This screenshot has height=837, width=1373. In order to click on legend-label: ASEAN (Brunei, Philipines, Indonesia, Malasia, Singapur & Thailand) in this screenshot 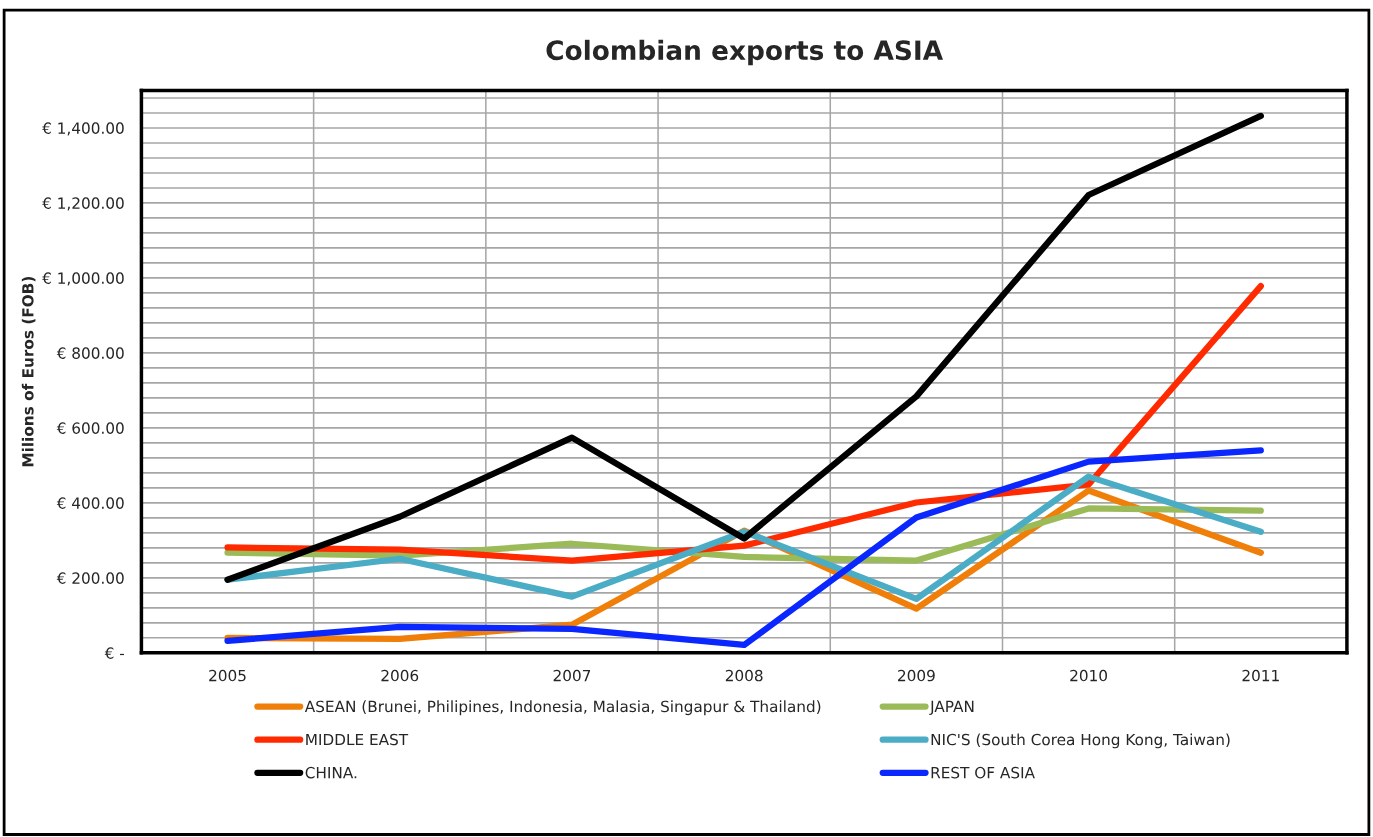, I will do `click(562, 708)`.